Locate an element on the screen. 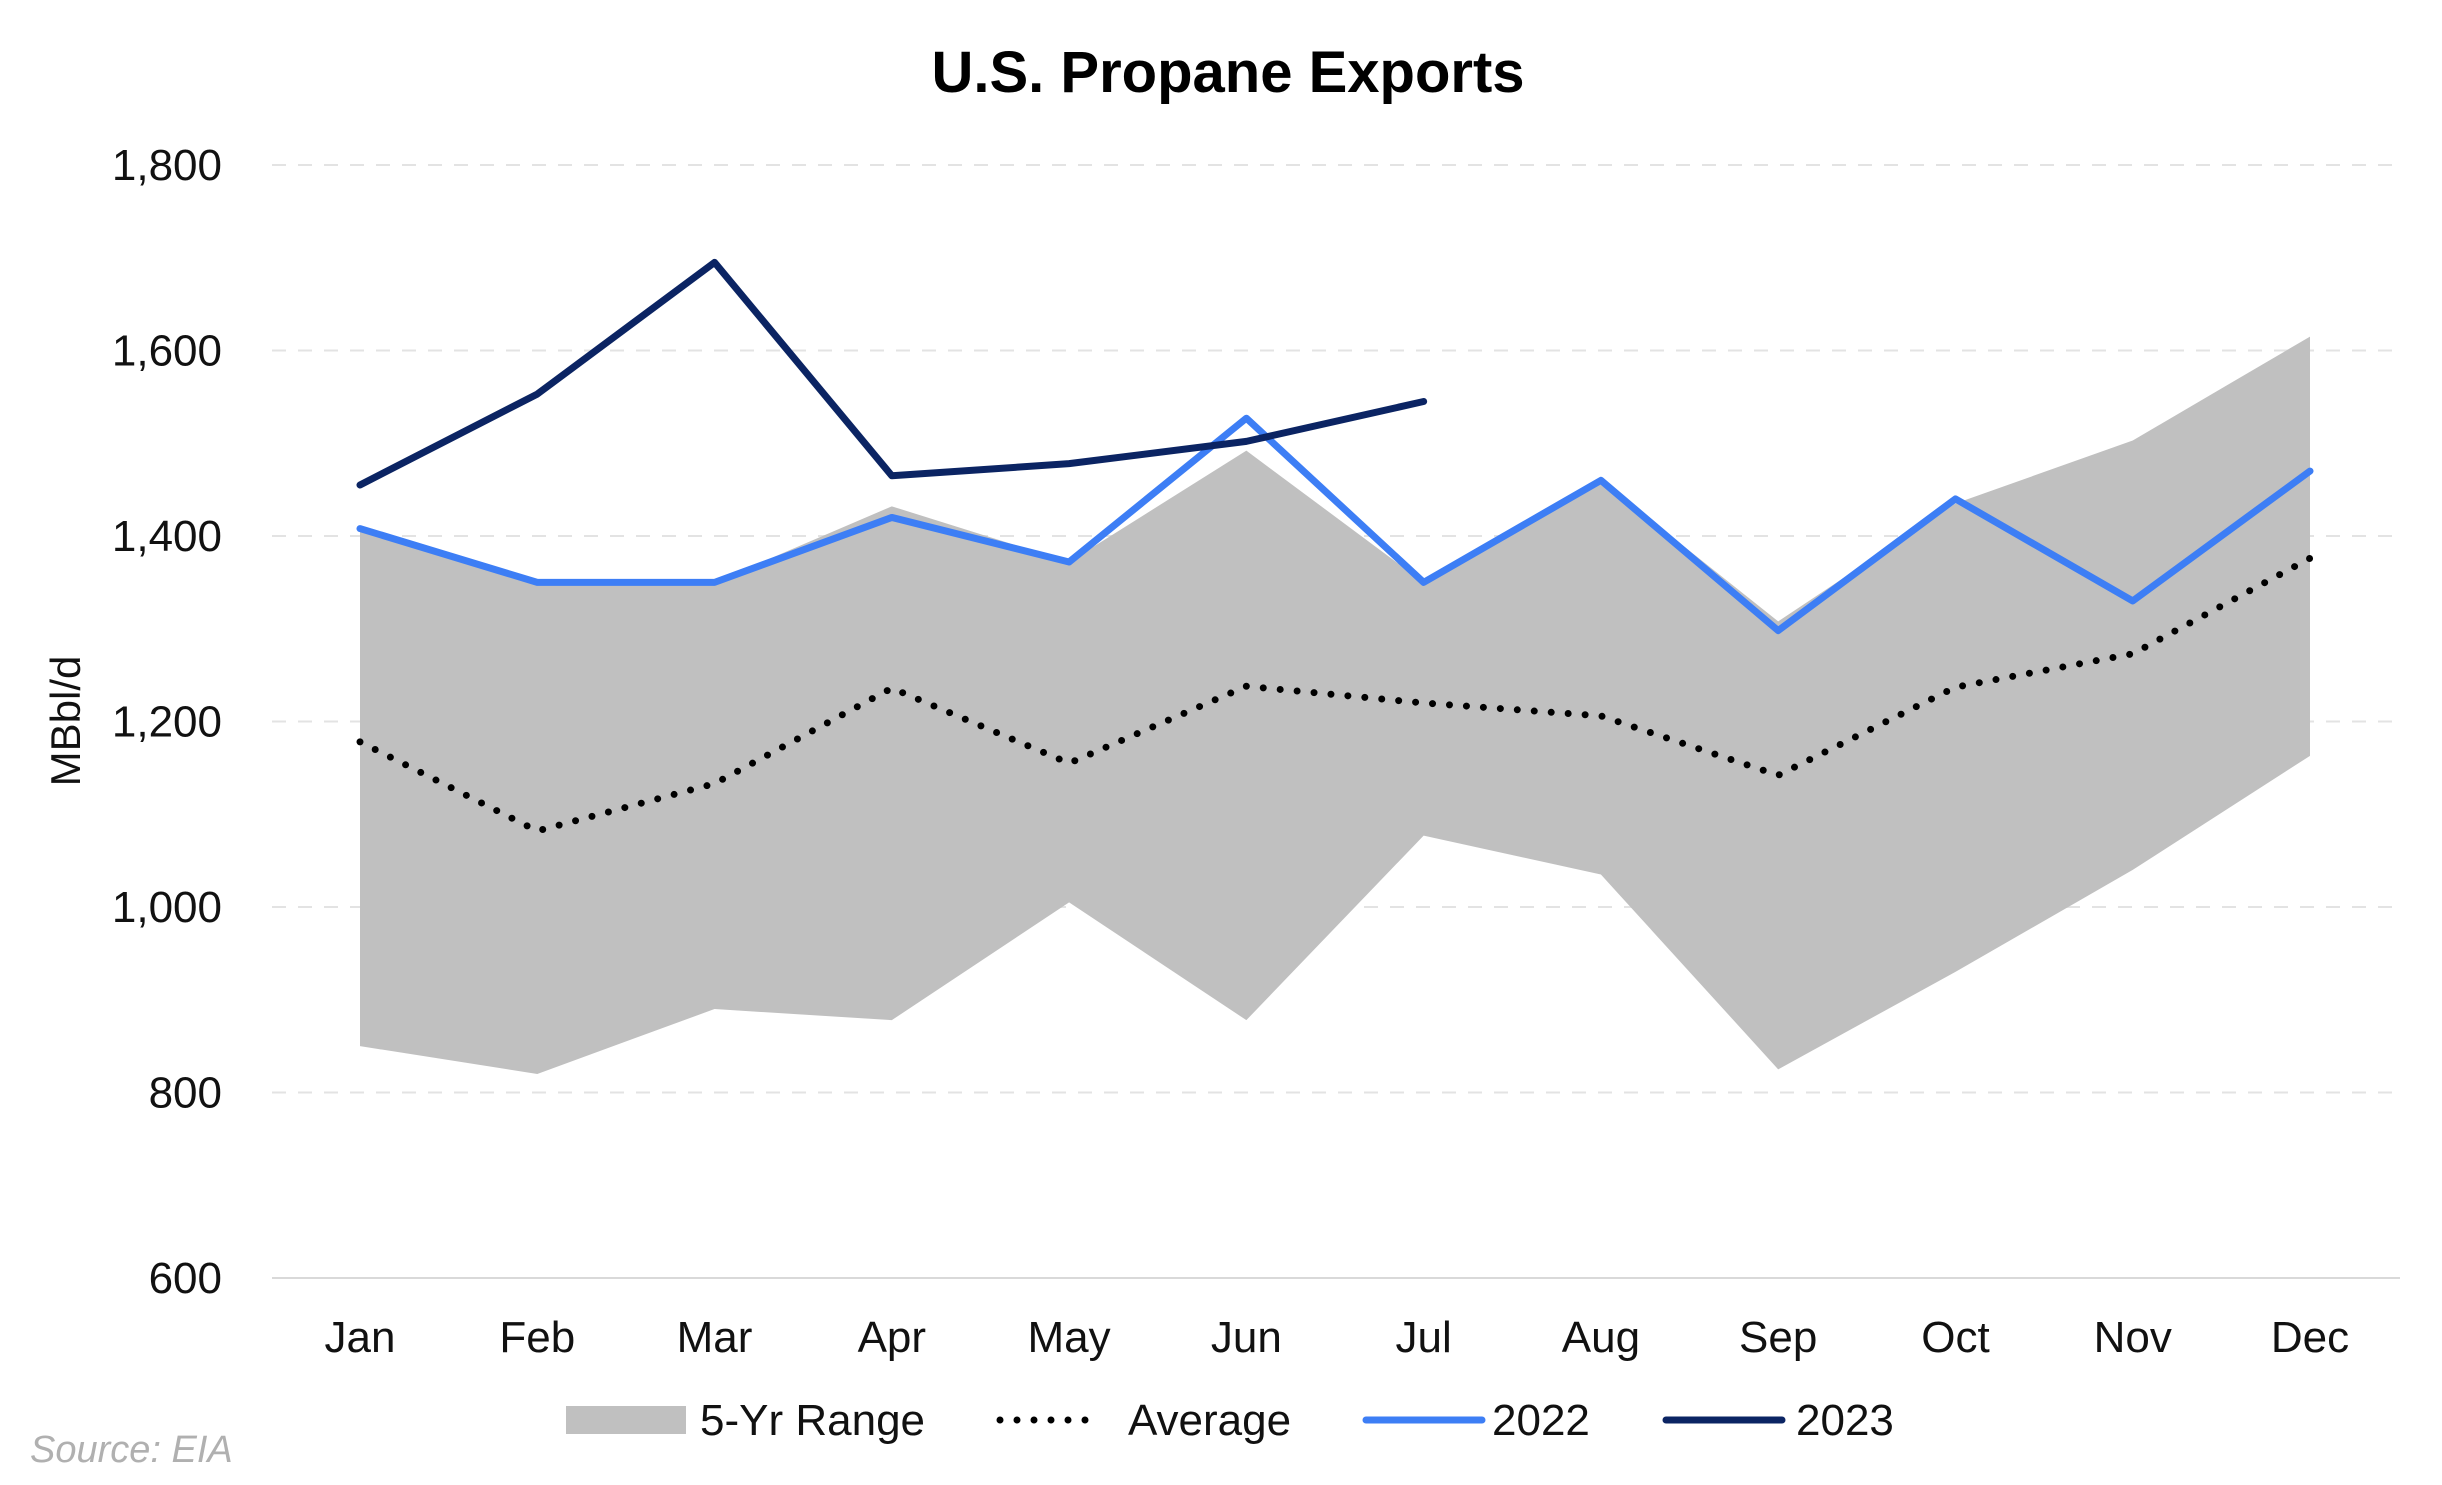  y-tick-label: 1,000 is located at coordinates (167, 907).